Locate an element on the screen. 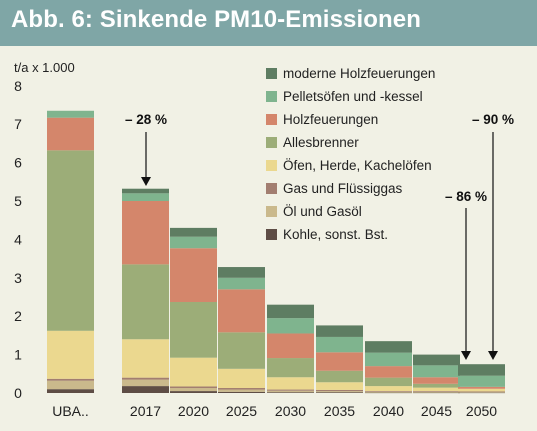  legend-label: Holzfeuerungen is located at coordinates (330, 119).